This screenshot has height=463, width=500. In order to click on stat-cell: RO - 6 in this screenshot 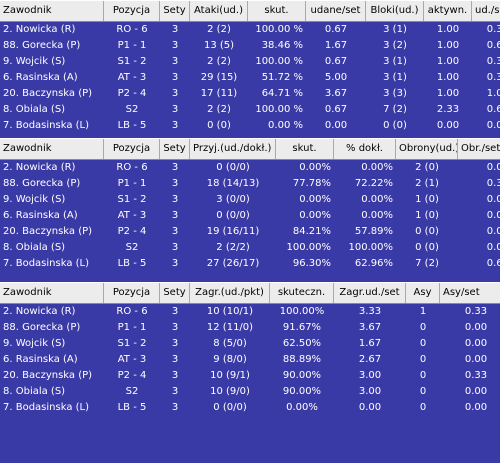, I will do `click(132, 167)`.